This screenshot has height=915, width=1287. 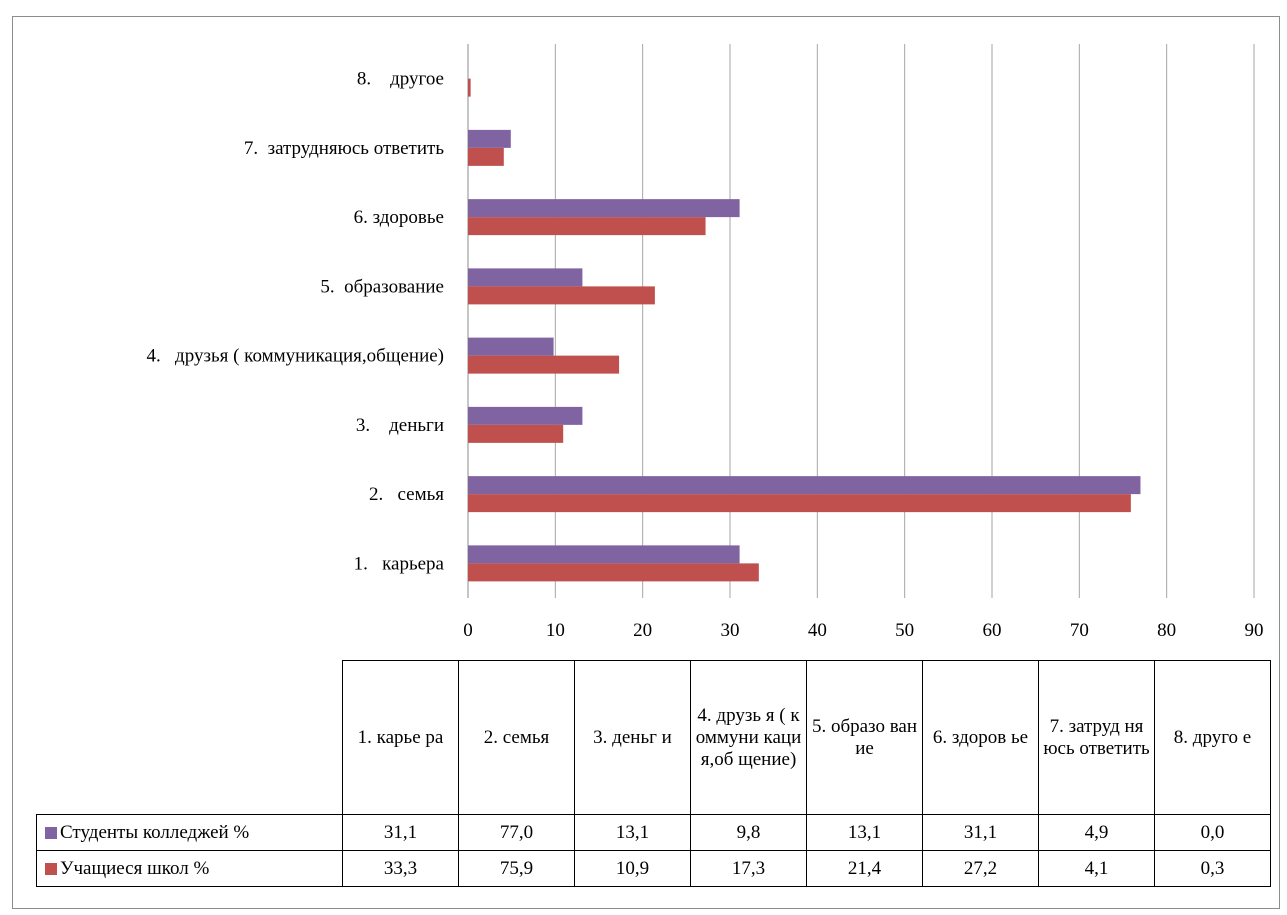 I want to click on category-label: 6. здоровье, so click(x=399, y=217).